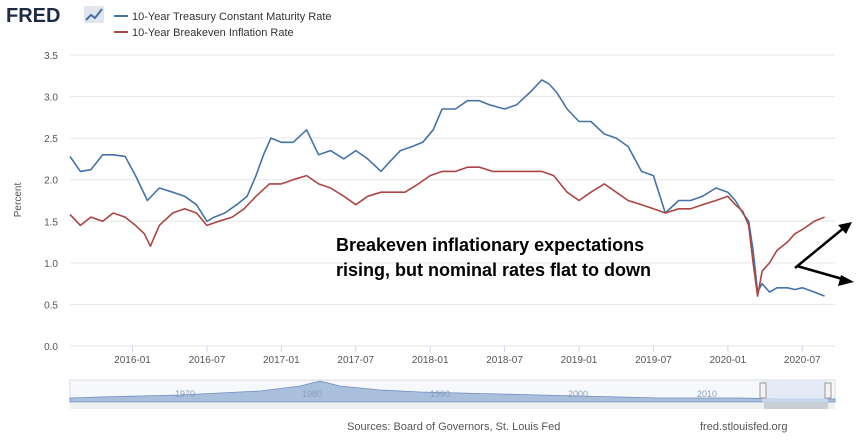 Image resolution: width=861 pixels, height=441 pixels. I want to click on x-tick-label: 2018-01, so click(430, 360).